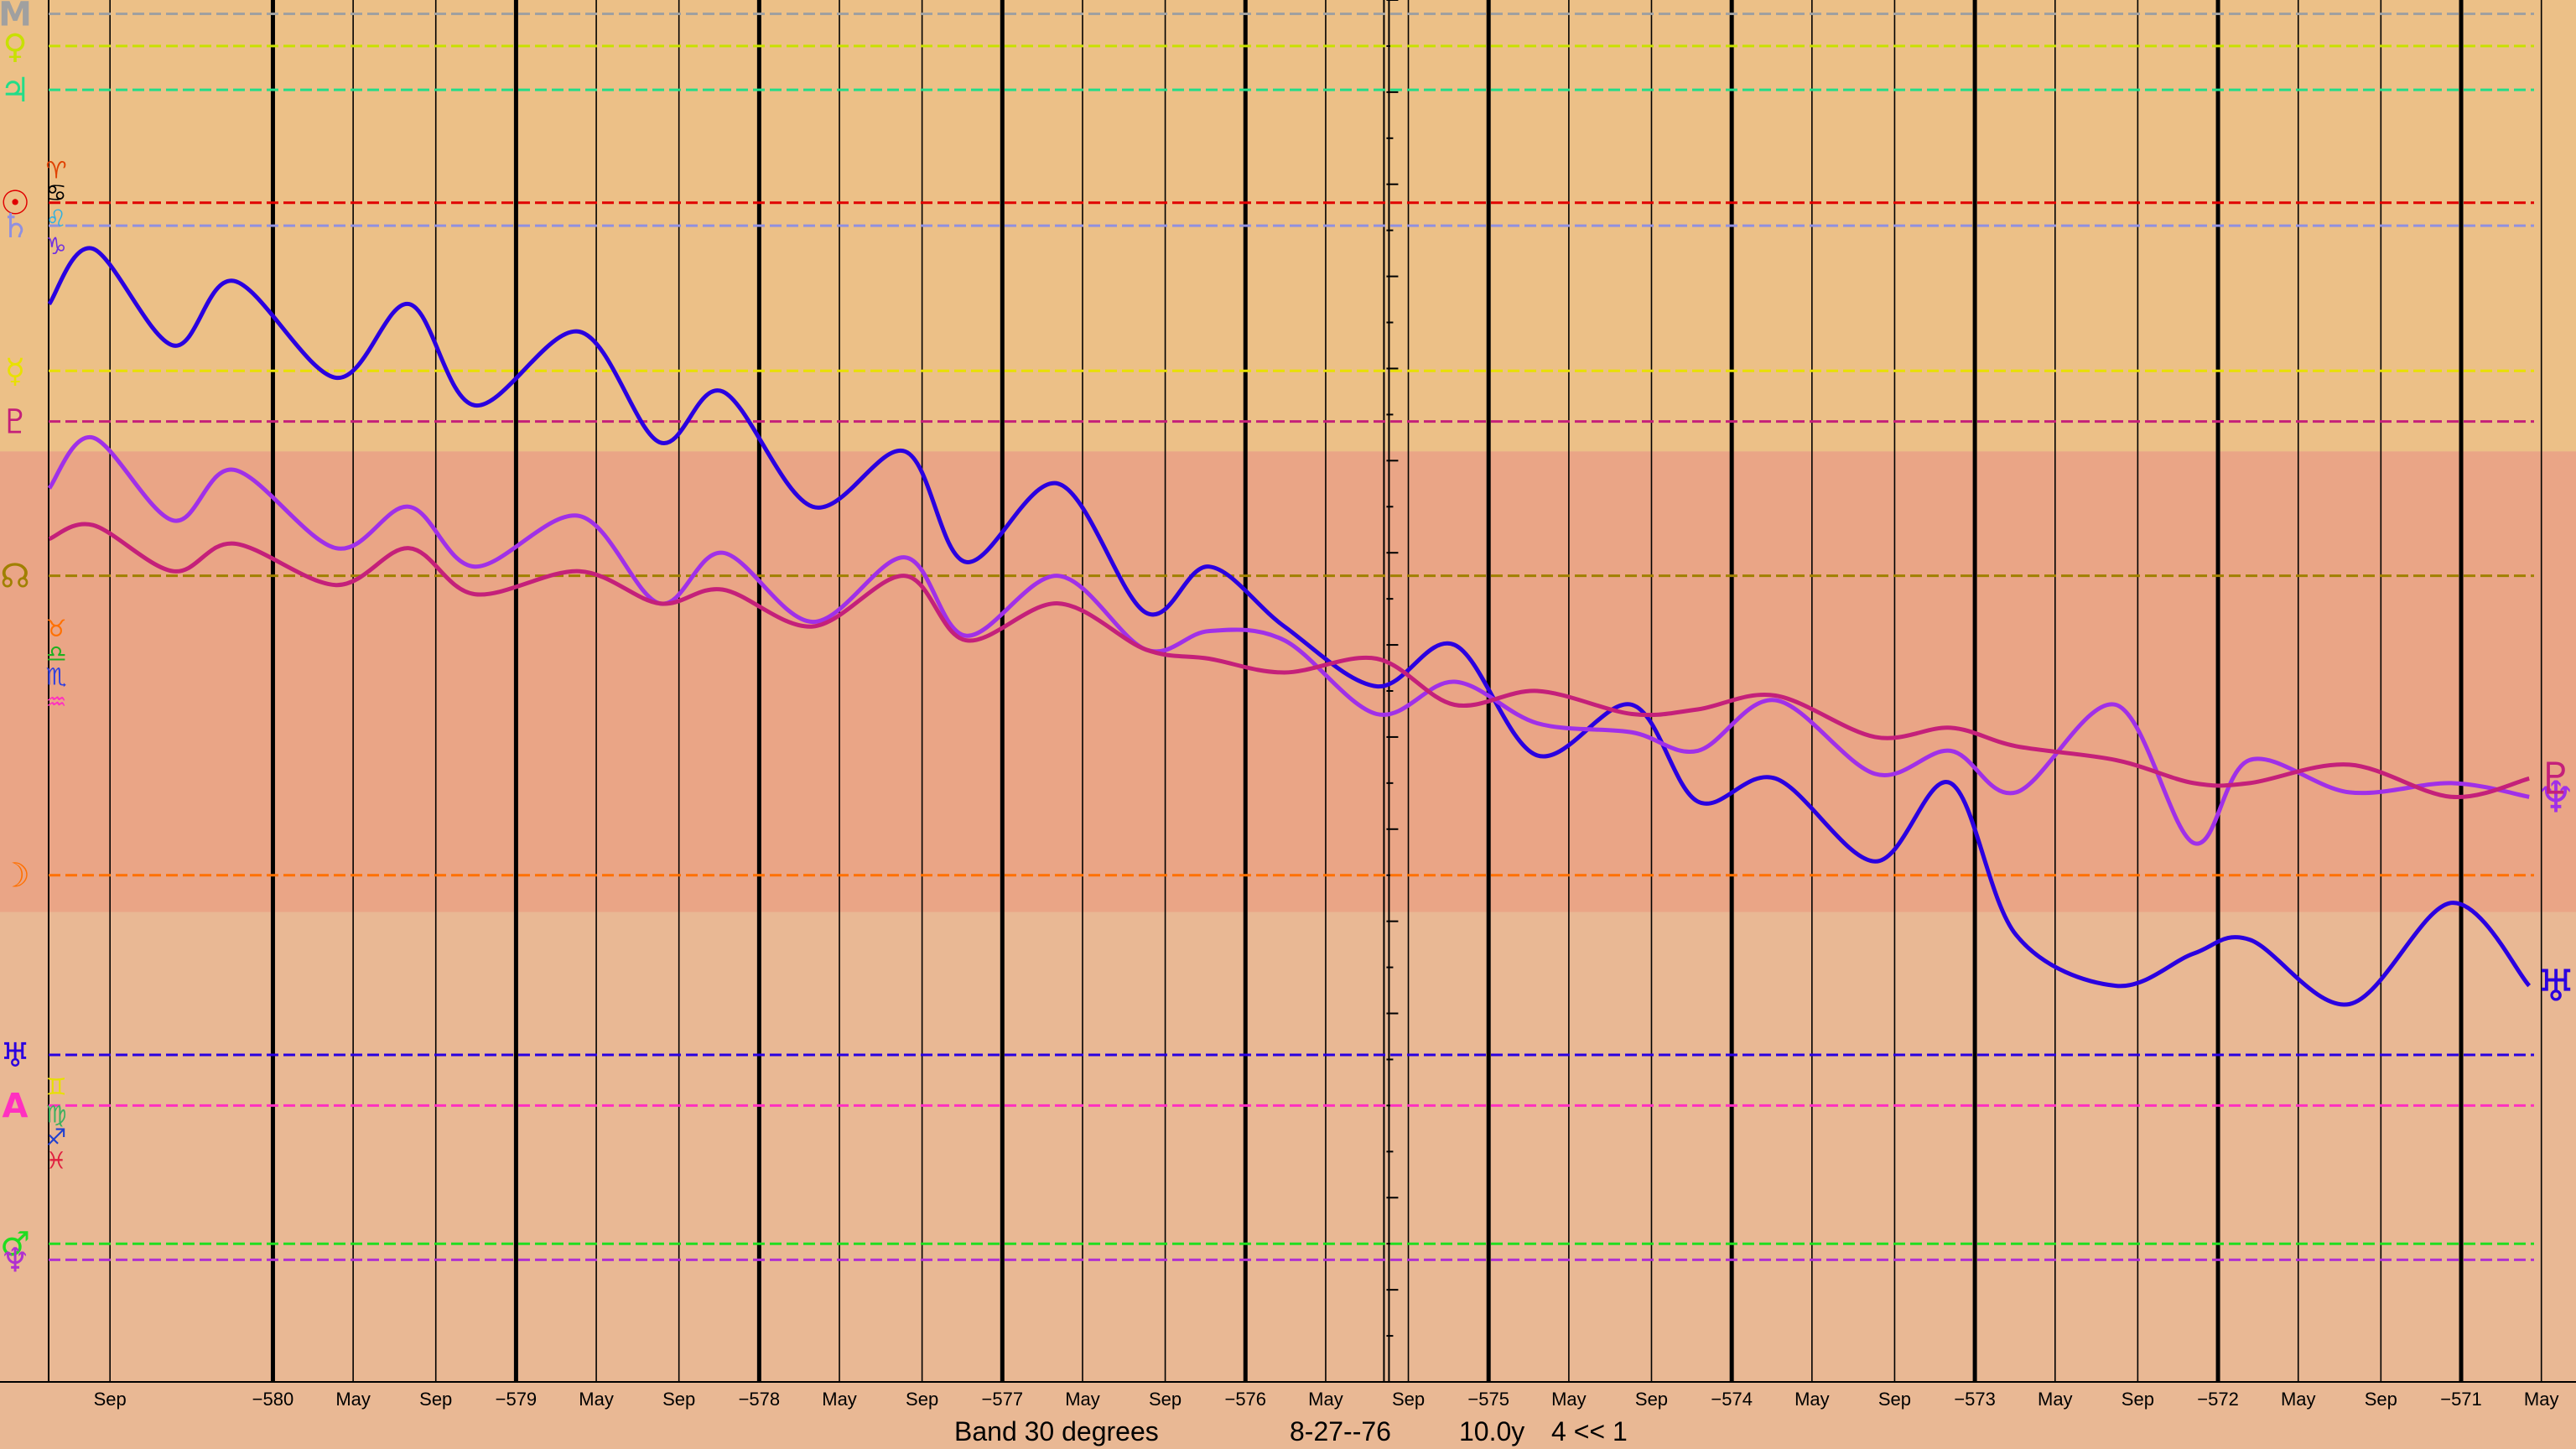 Image resolution: width=2576 pixels, height=1449 pixels. What do you see at coordinates (56, 628) in the screenshot?
I see `sign-glyph: ♉` at bounding box center [56, 628].